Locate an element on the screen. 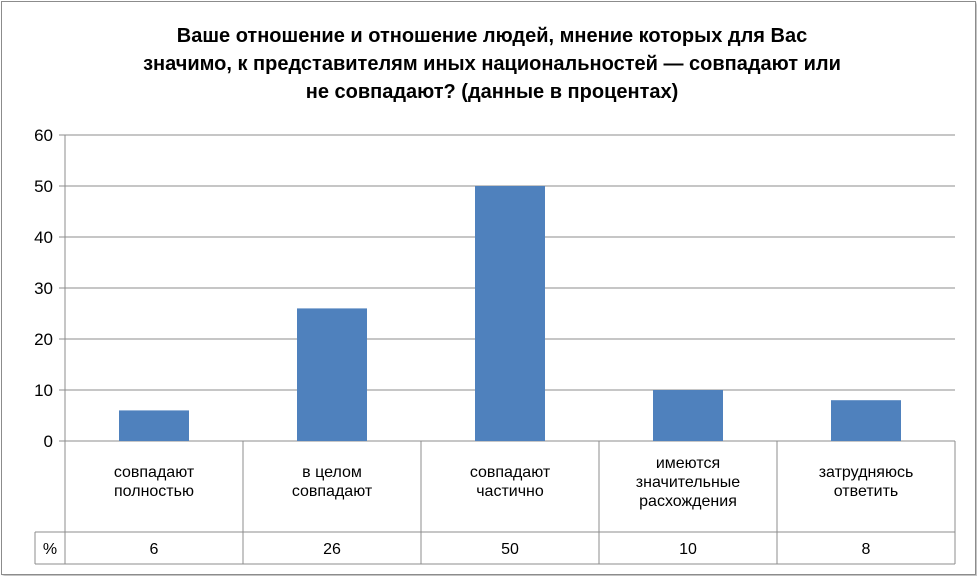 The image size is (977, 576). y-tick-label: 0 is located at coordinates (48, 441).